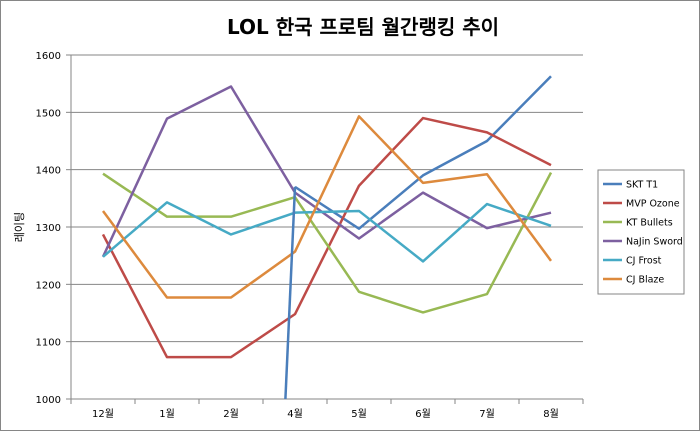  What do you see at coordinates (653, 204) in the screenshot?
I see `legend-label: MVP Ozone` at bounding box center [653, 204].